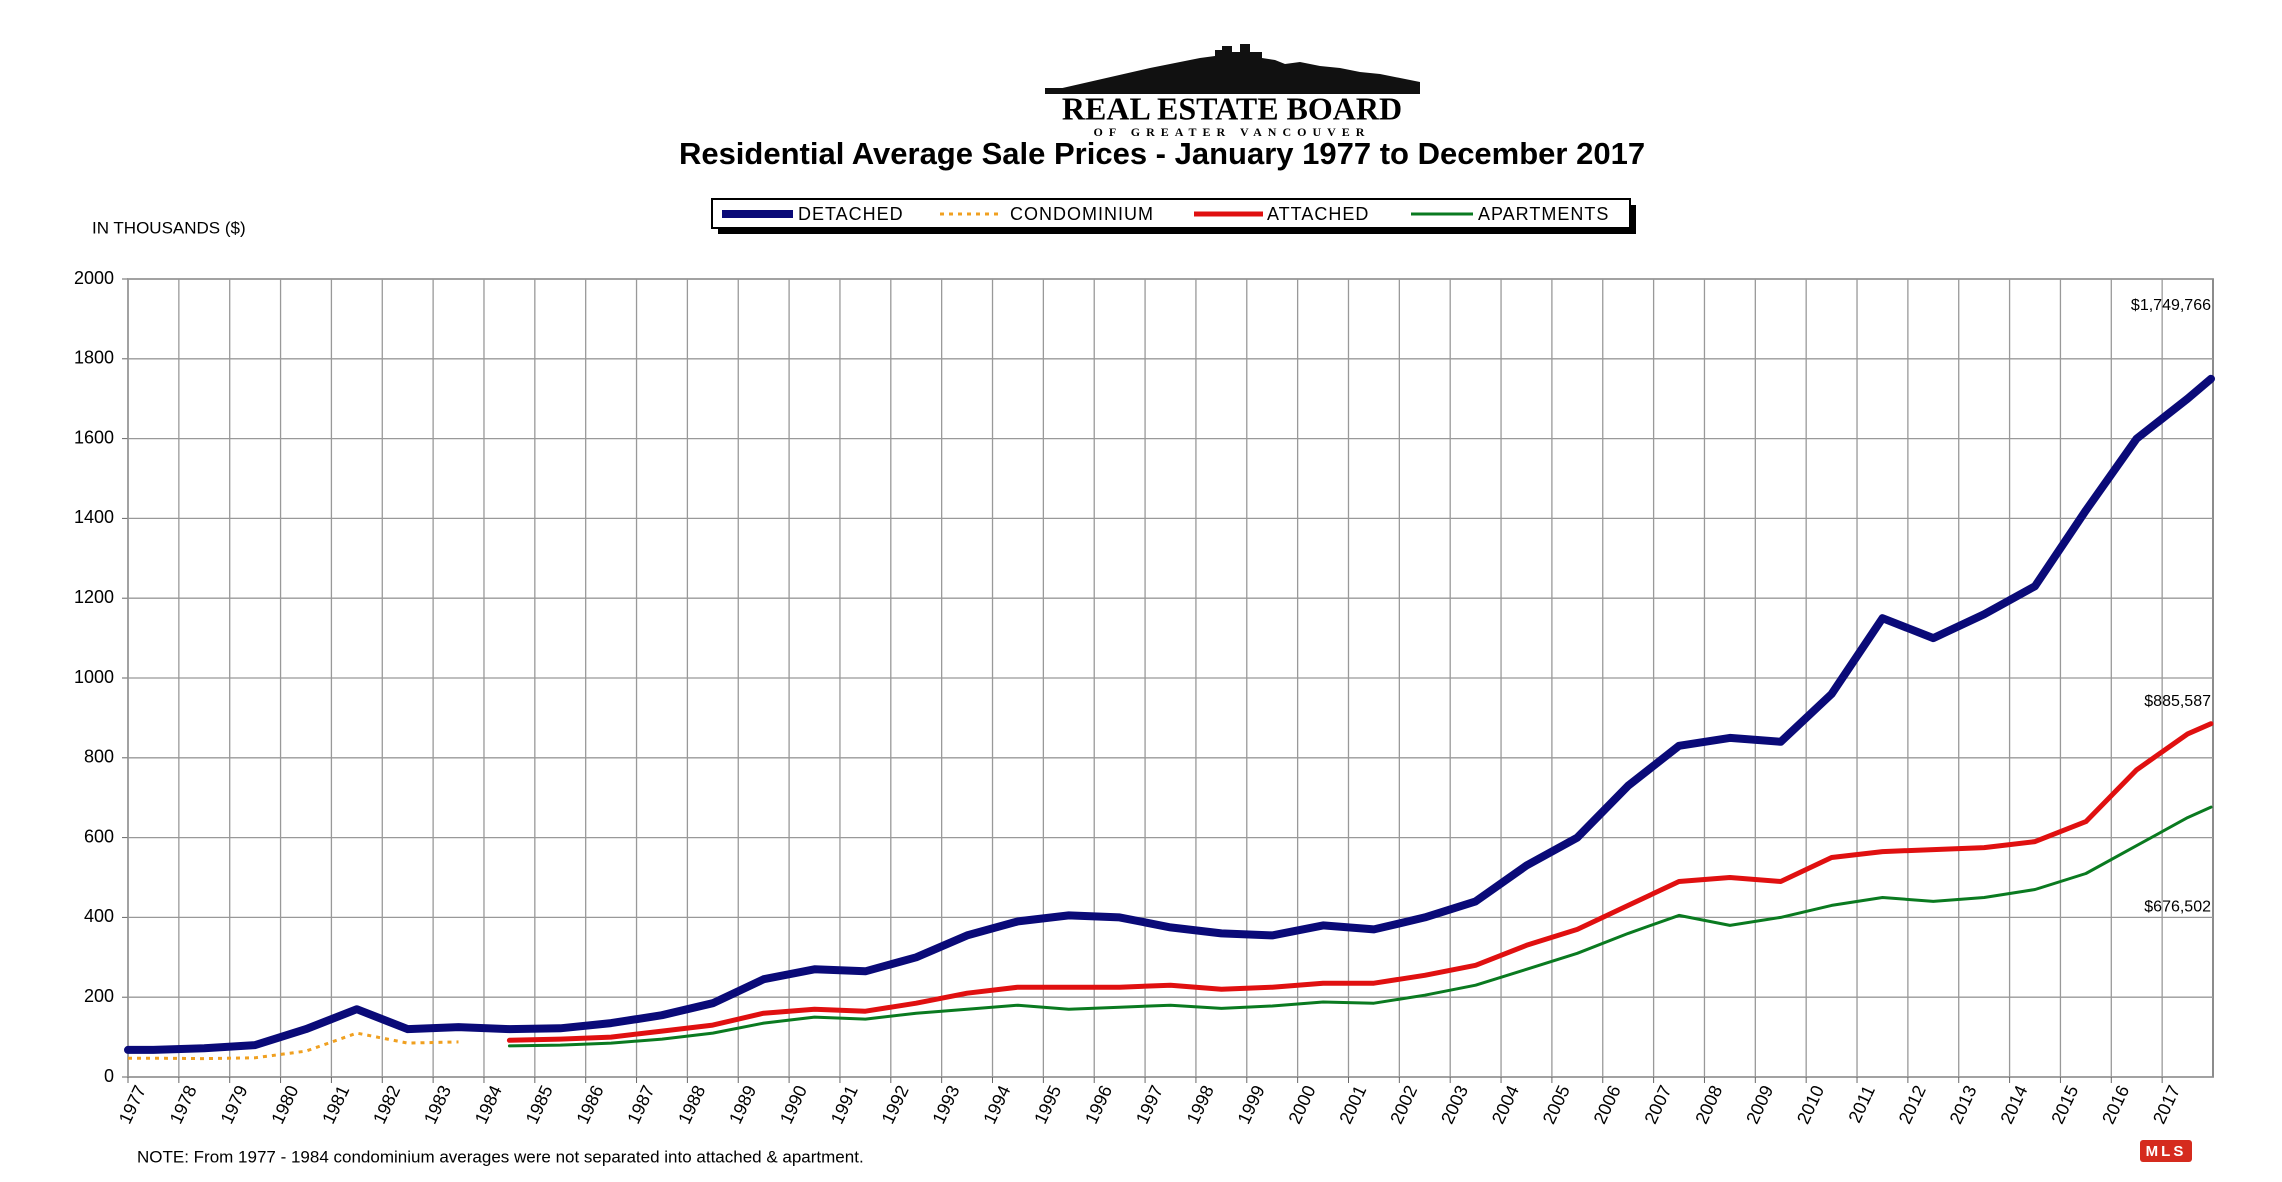 This screenshot has height=1182, width=2282. Describe the element at coordinates (946, 1104) in the screenshot. I see `x-tick-label: 1993` at that location.